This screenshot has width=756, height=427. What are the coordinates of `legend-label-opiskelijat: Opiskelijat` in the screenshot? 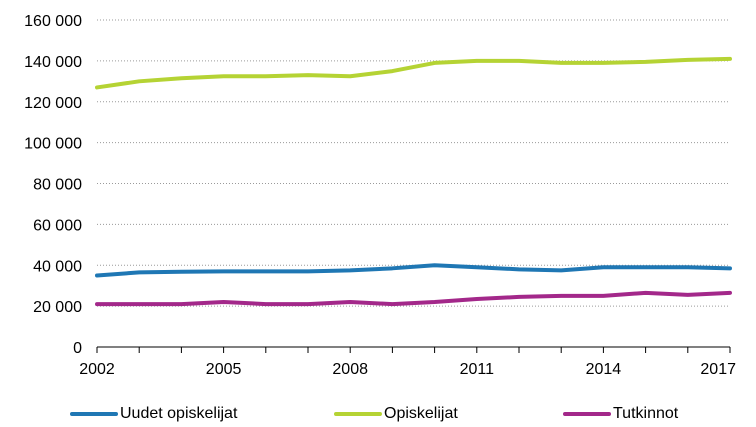 It's located at (421, 413).